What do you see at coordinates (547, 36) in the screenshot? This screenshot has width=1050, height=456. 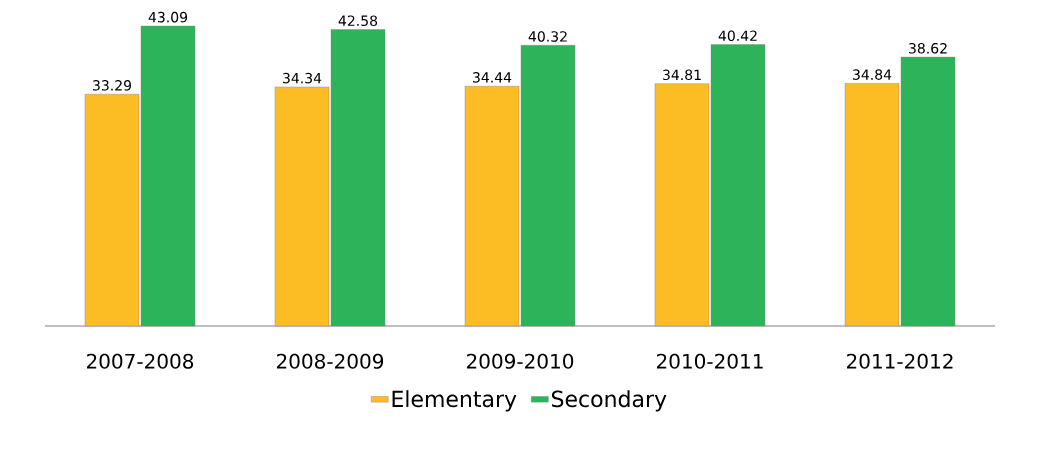 I see `data-label: 40.32` at bounding box center [547, 36].